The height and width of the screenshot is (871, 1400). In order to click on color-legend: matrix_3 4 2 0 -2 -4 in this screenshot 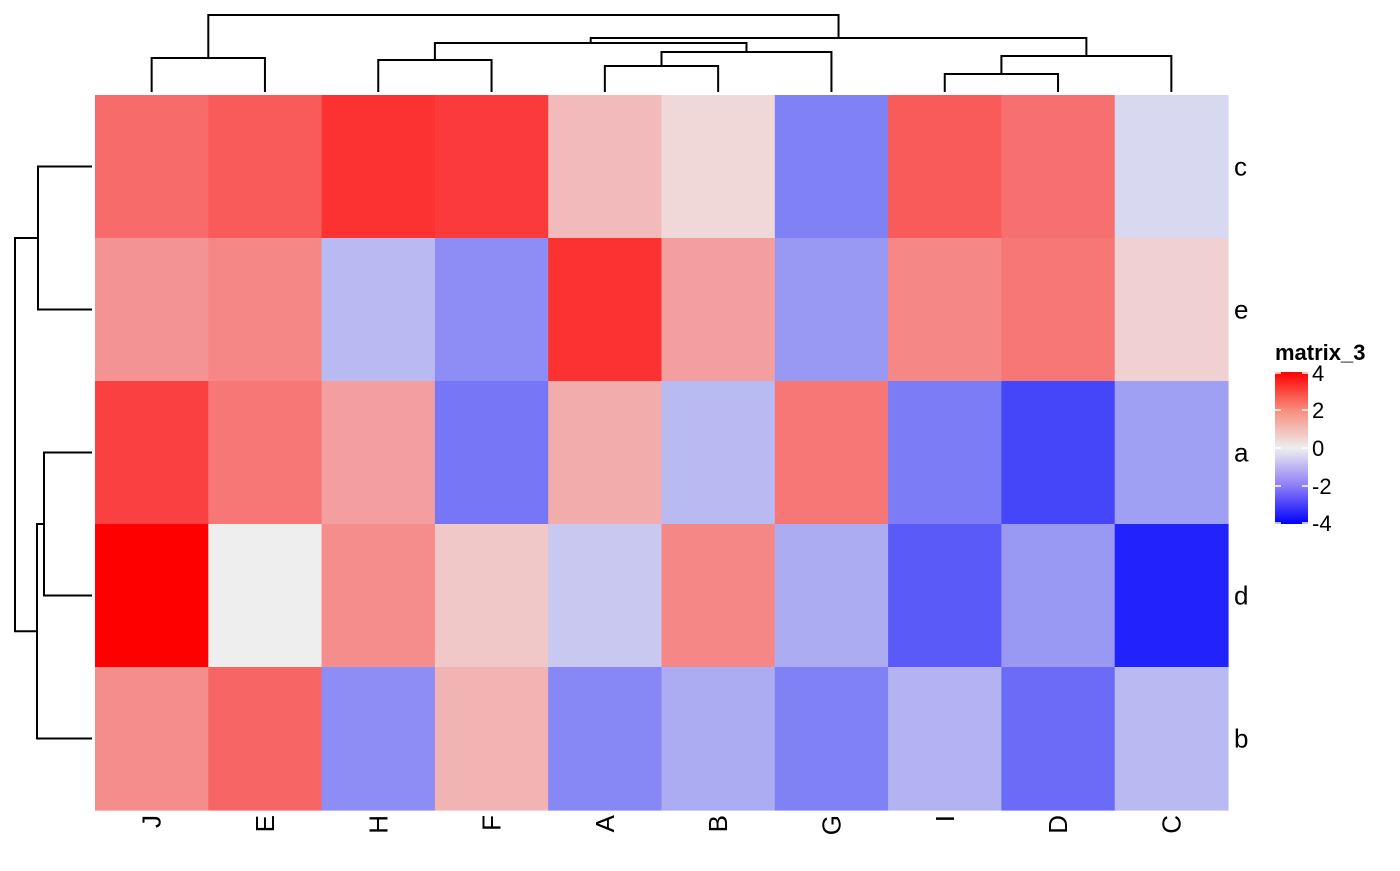, I will do `click(1320, 438)`.